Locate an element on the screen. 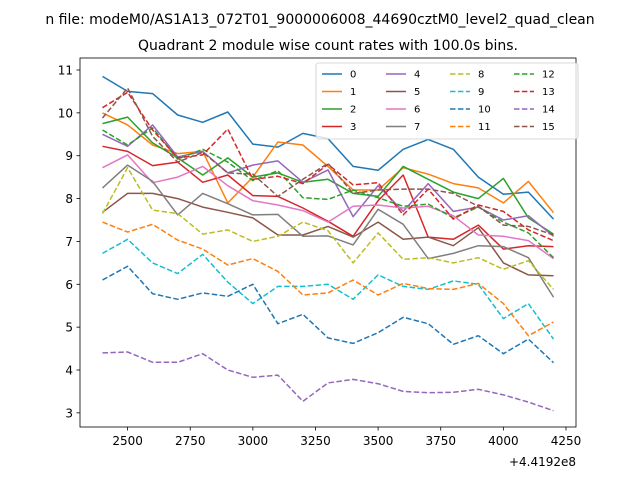 Image resolution: width=640 pixels, height=480 pixels. legend-label-8: 8 is located at coordinates (481, 75).